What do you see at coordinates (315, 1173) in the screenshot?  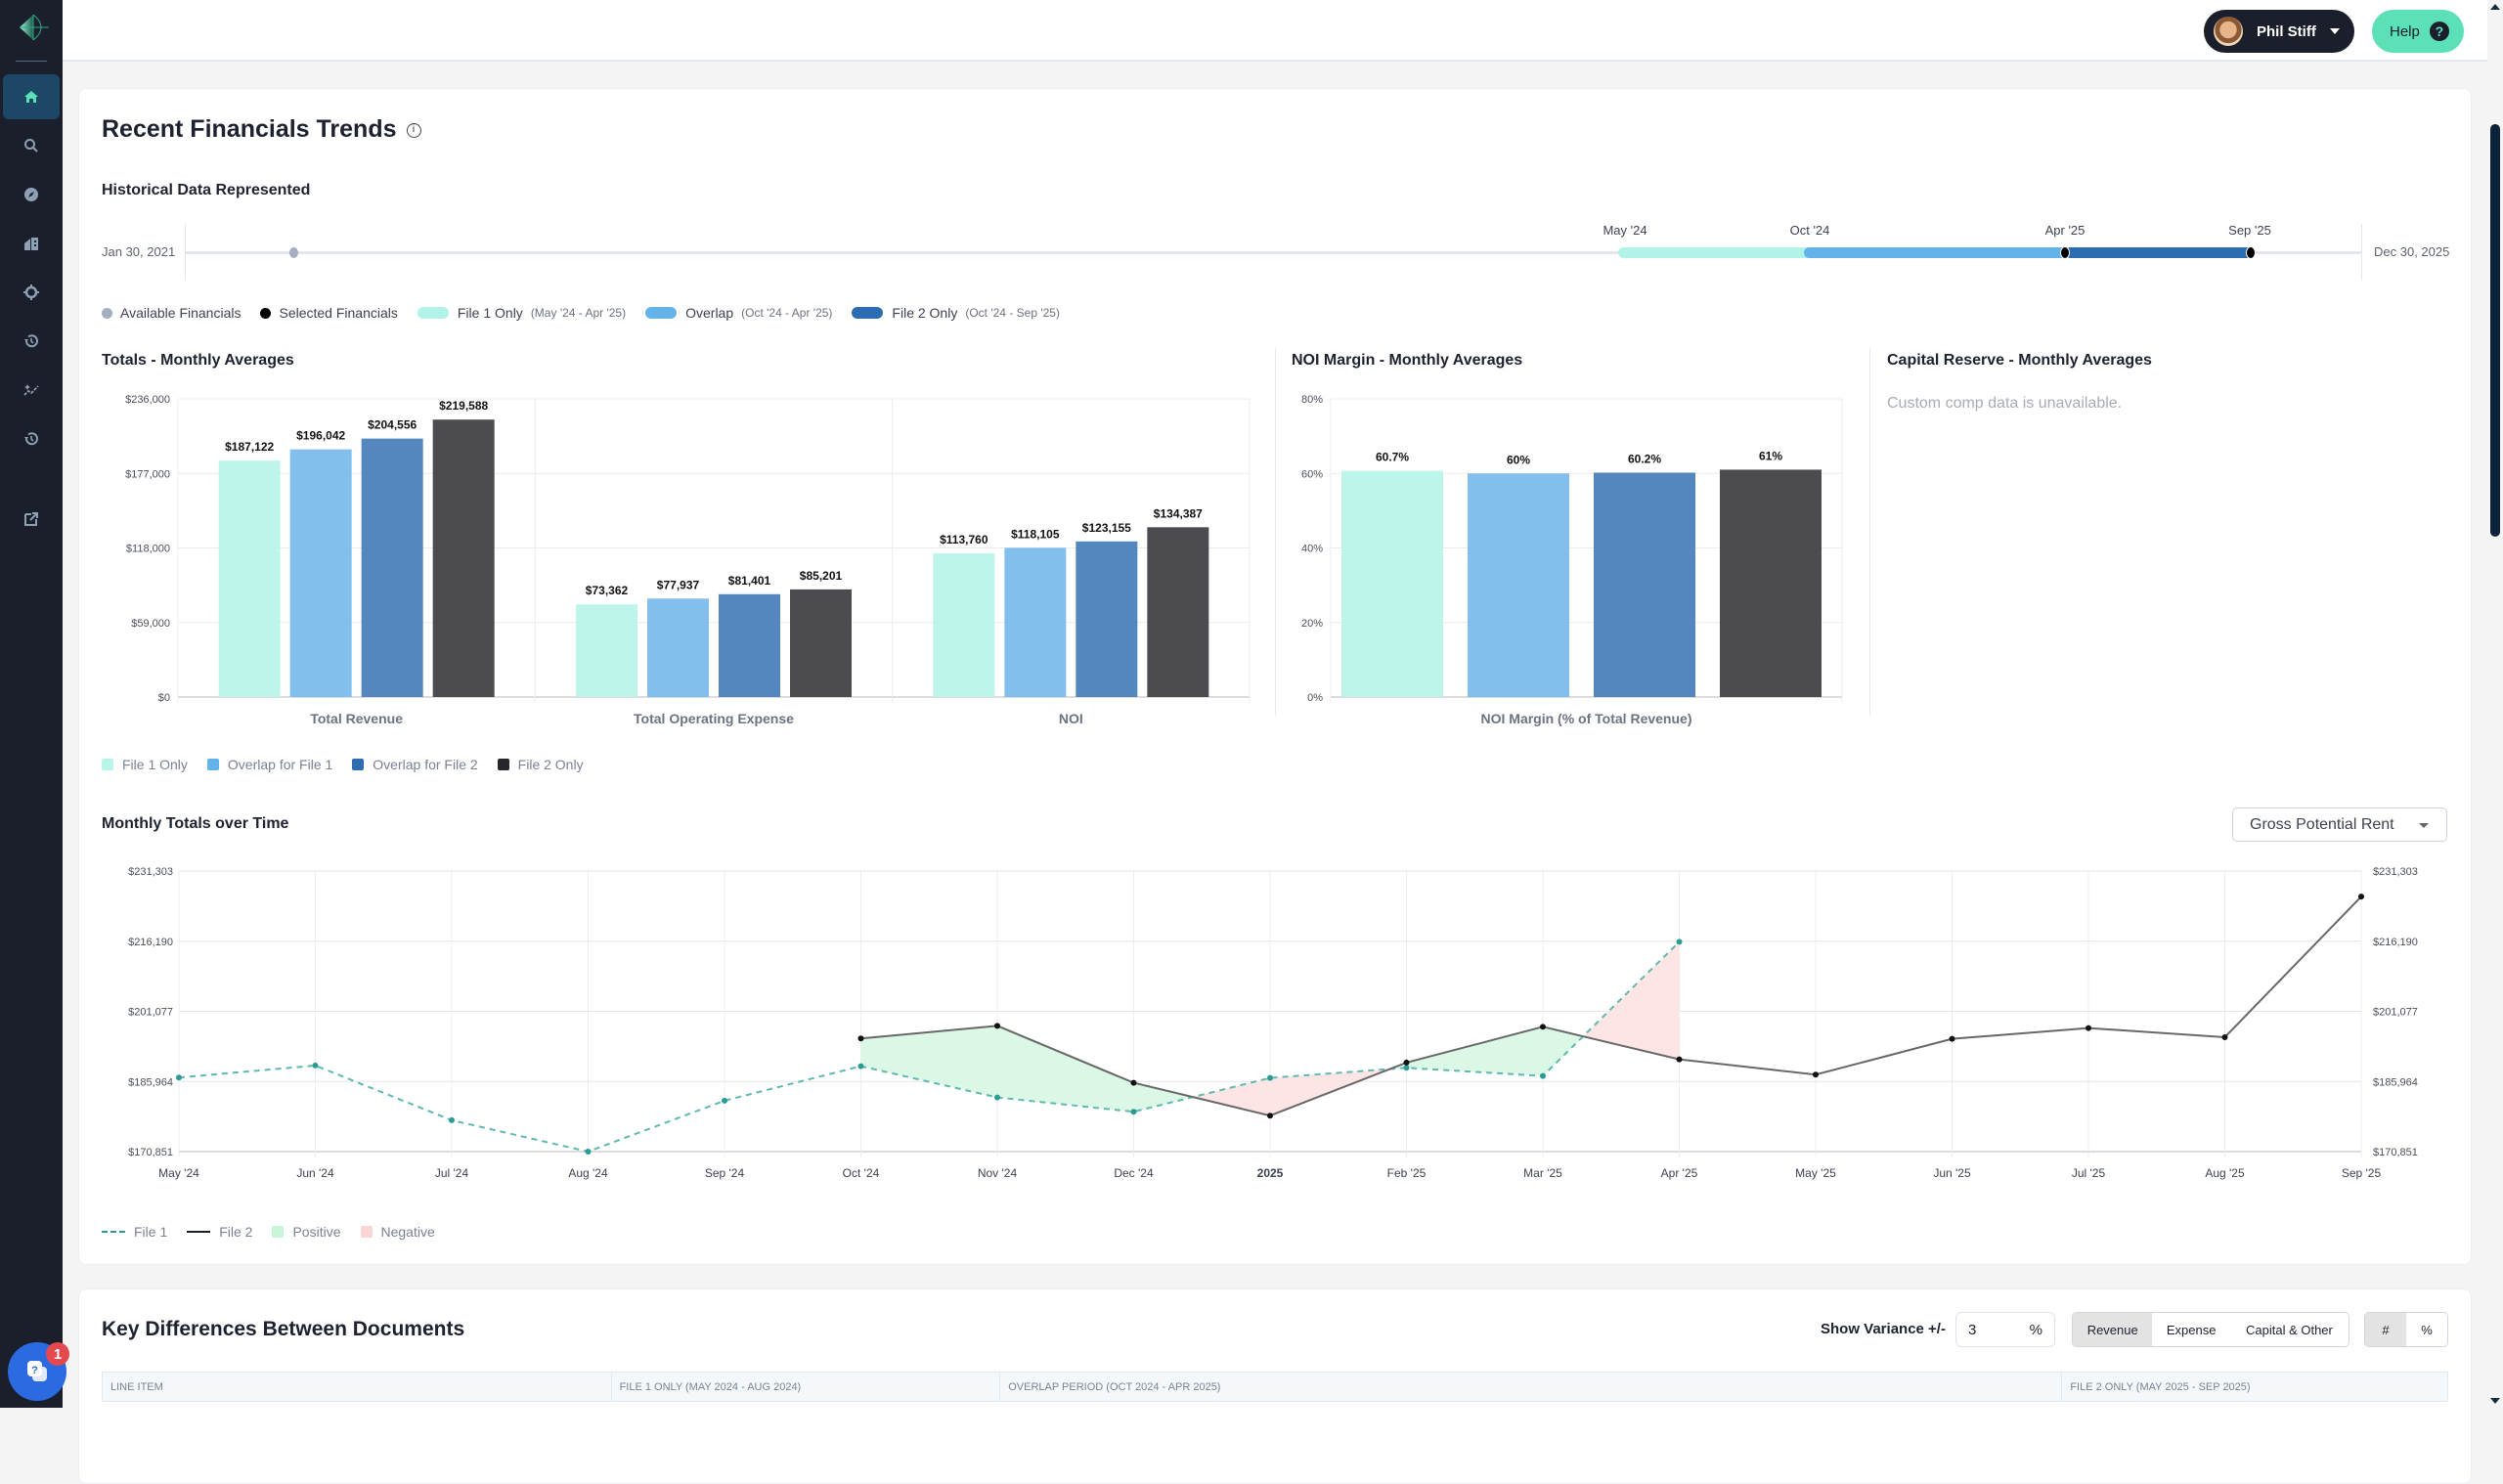 I see `x-tick-label: Jun '24` at bounding box center [315, 1173].